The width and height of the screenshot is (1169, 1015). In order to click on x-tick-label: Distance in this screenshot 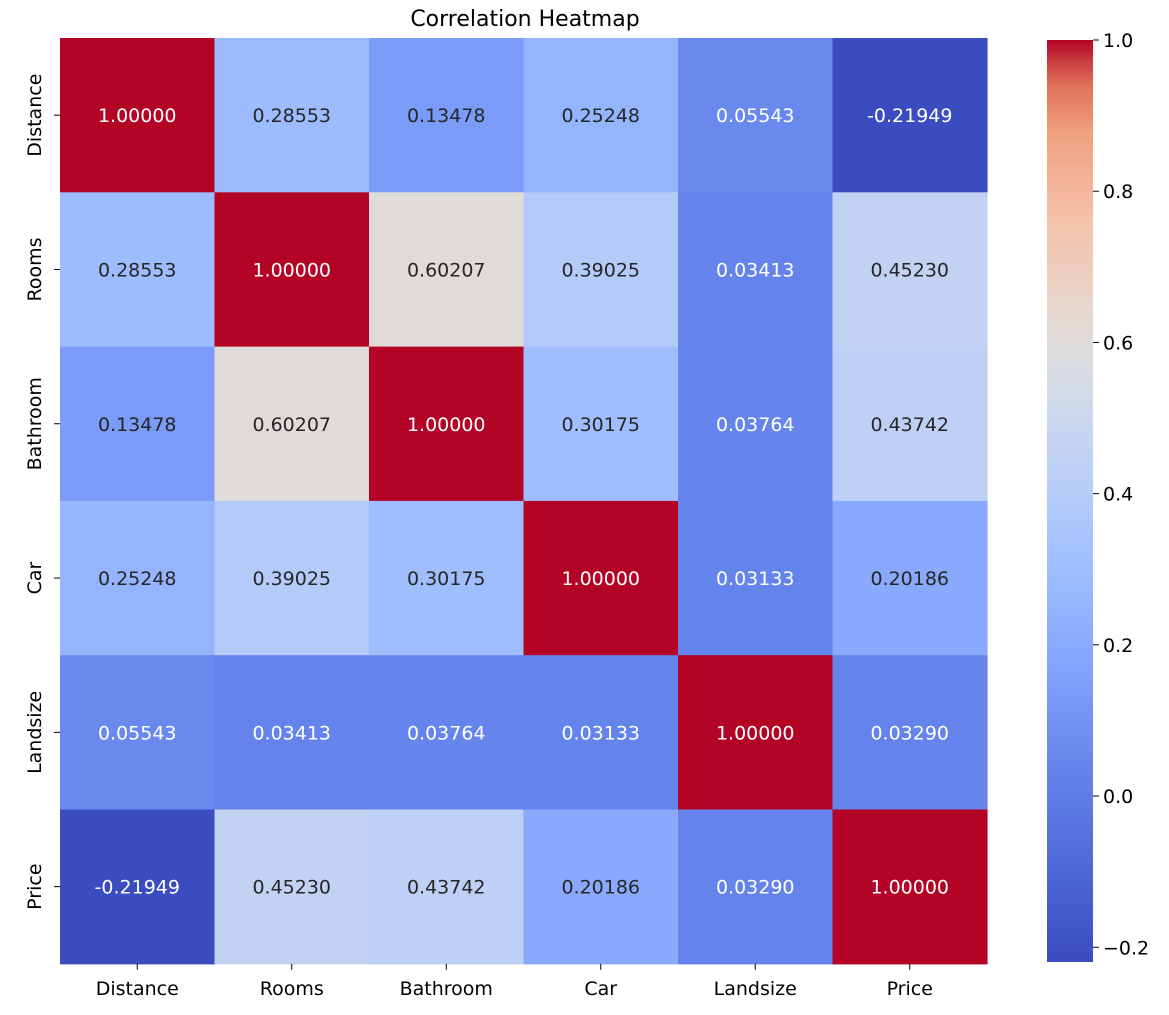, I will do `click(137, 989)`.